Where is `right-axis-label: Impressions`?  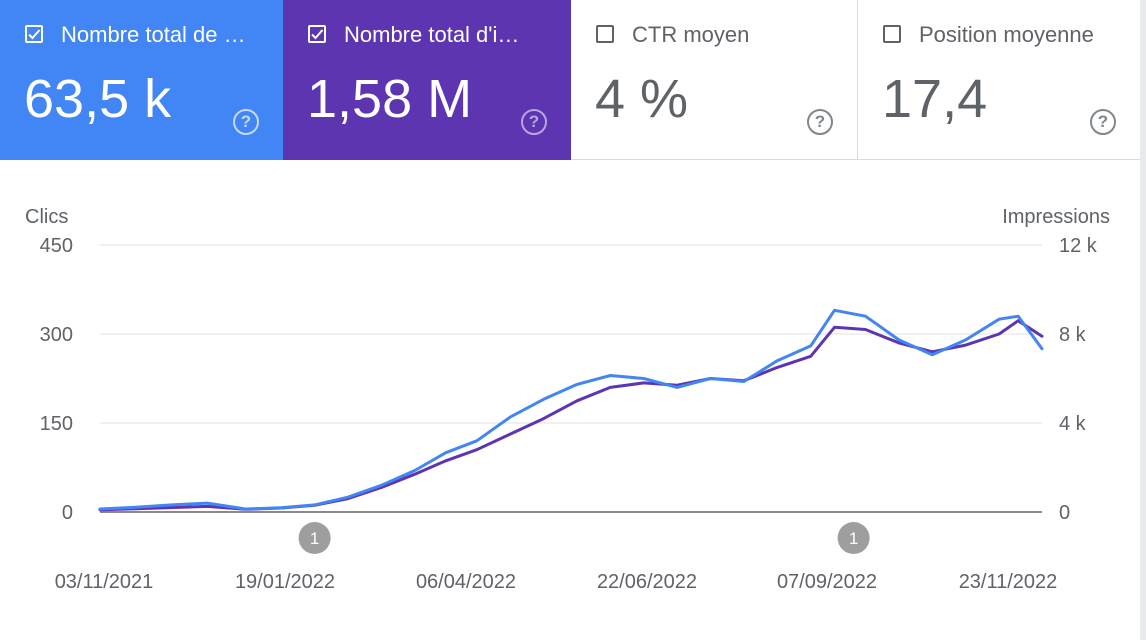 right-axis-label: Impressions is located at coordinates (1056, 217).